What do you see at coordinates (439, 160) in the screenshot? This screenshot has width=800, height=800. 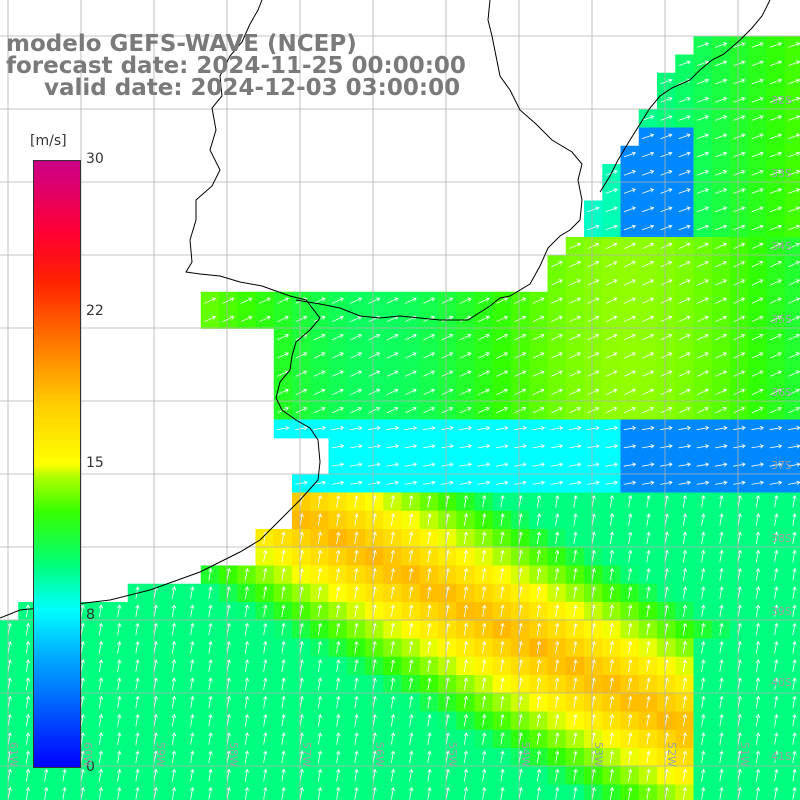 I see `coastline-rio-de-la-plata` at bounding box center [439, 160].